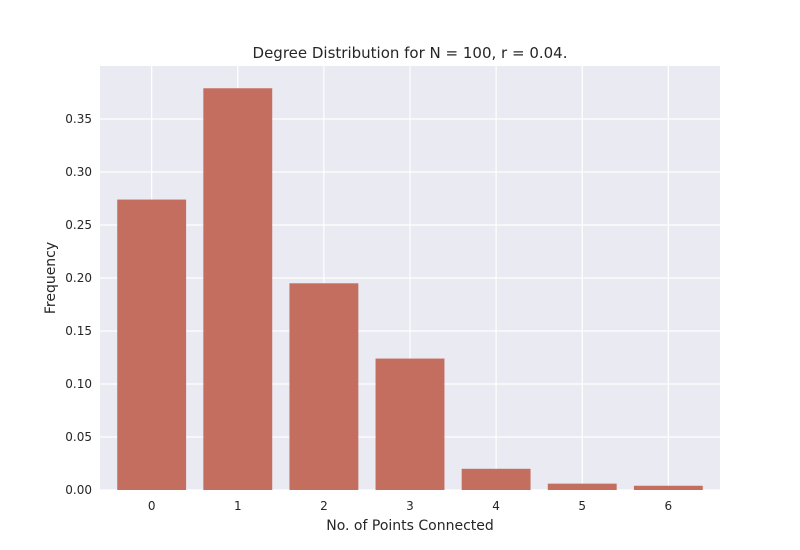 The height and width of the screenshot is (550, 800). I want to click on y-tick-label: 0.20, so click(78, 278).